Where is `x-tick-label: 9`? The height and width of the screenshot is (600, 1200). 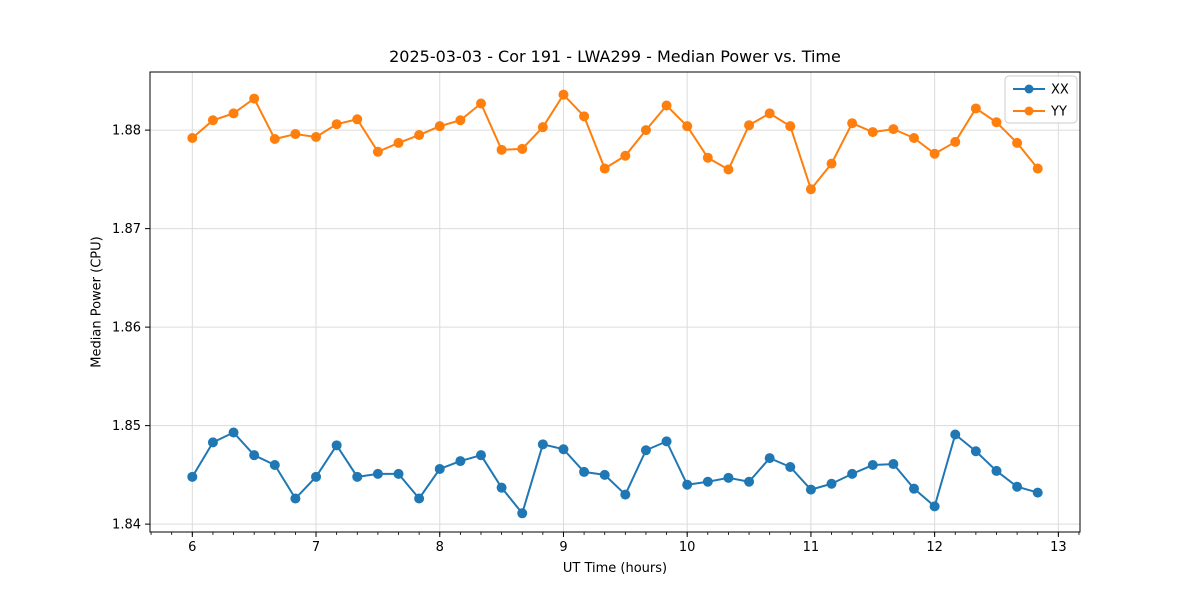 x-tick-label: 9 is located at coordinates (563, 547).